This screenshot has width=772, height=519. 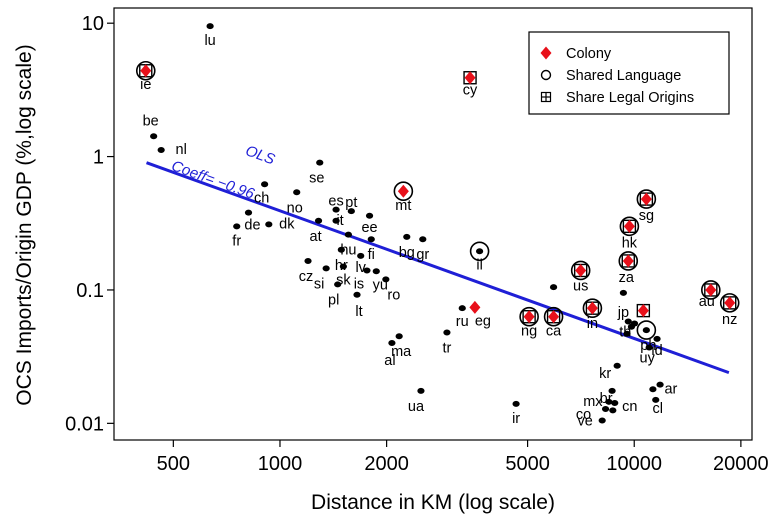 What do you see at coordinates (416, 407) in the screenshot?
I see `point-label: ua` at bounding box center [416, 407].